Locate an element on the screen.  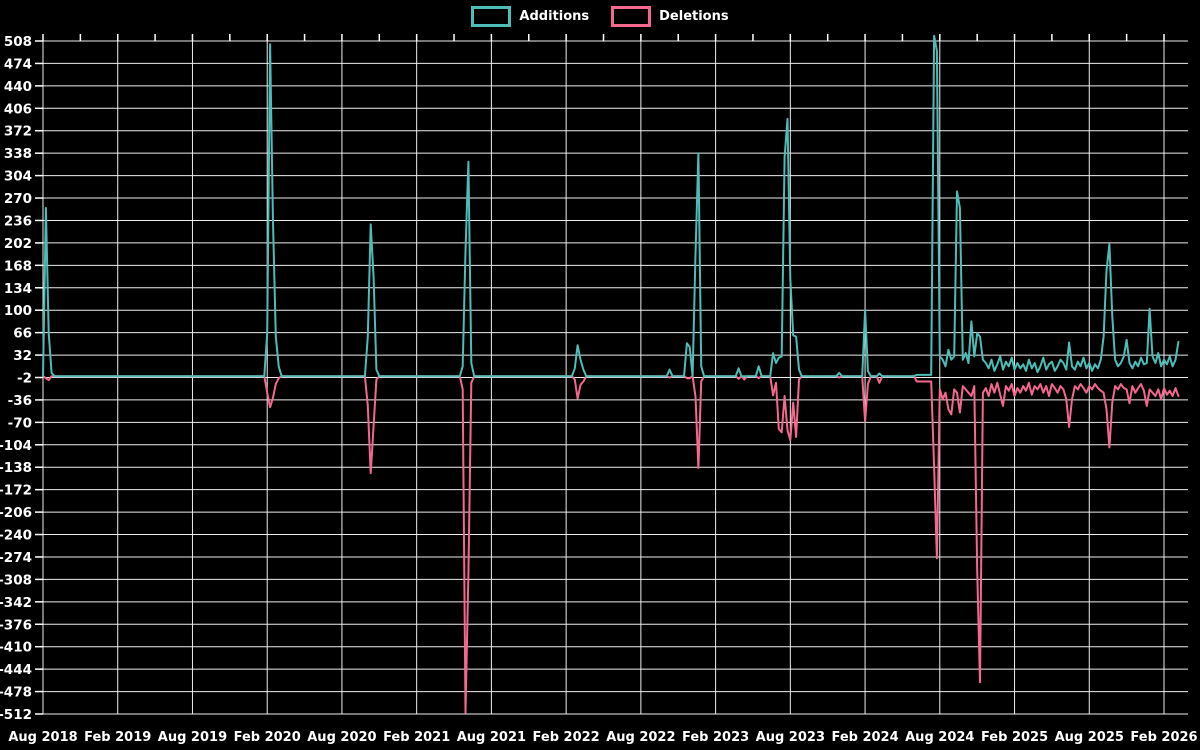
x-tick-label: Feb 2026 is located at coordinates (1163, 737).